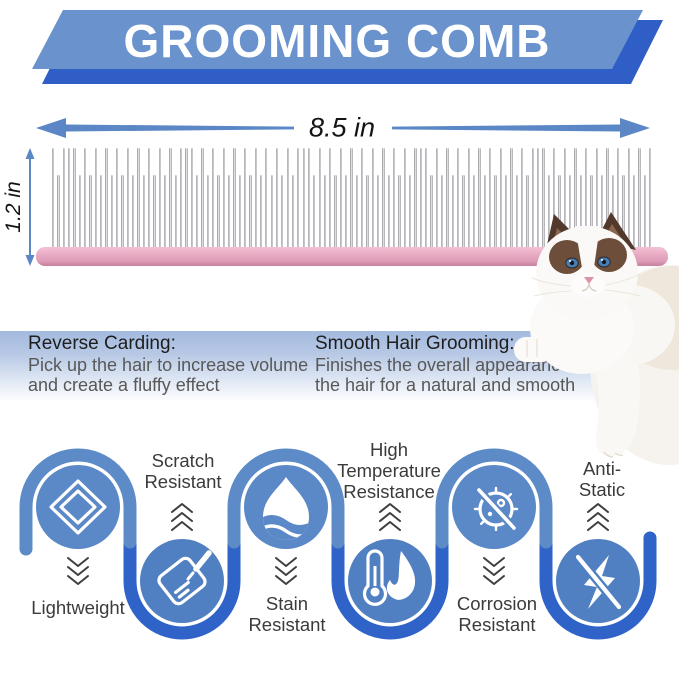 This screenshot has width=679, height=679. Describe the element at coordinates (124, 385) in the screenshot. I see `description-left-line2: and create a fluffy effect` at that location.